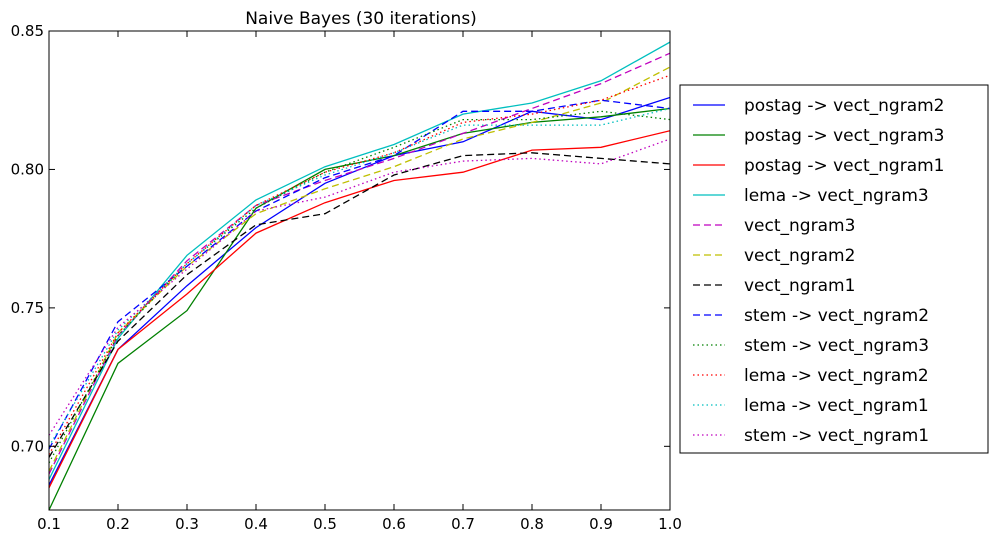 The height and width of the screenshot is (542, 997). What do you see at coordinates (27, 169) in the screenshot?
I see `y-tick-label: 0.80` at bounding box center [27, 169].